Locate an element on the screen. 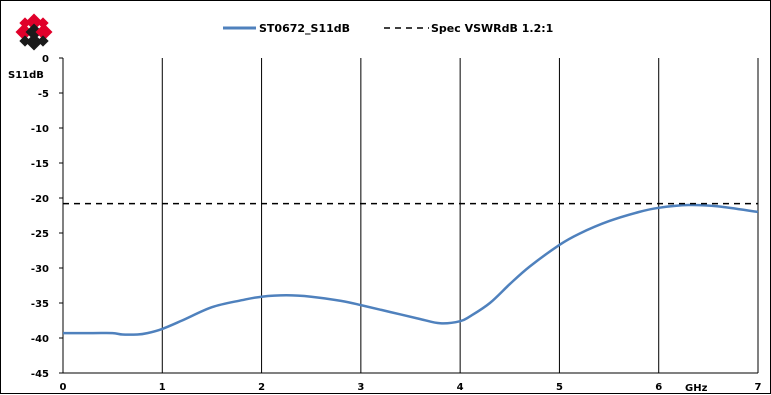 The height and width of the screenshot is (395, 771). x-tick-label: 5 is located at coordinates (559, 387).